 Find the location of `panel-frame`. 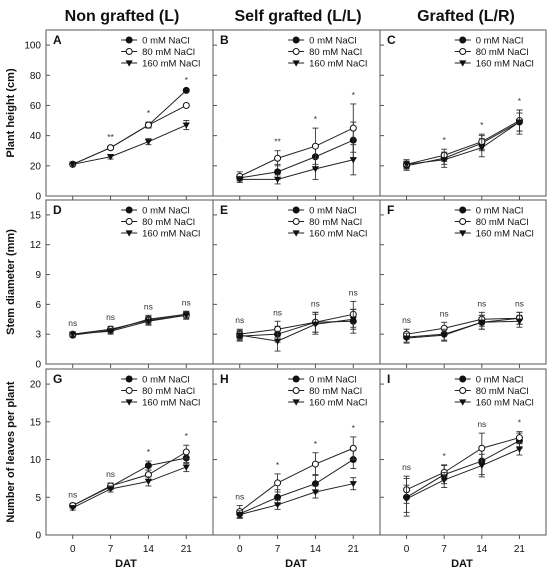

panel-frame is located at coordinates (463, 113).